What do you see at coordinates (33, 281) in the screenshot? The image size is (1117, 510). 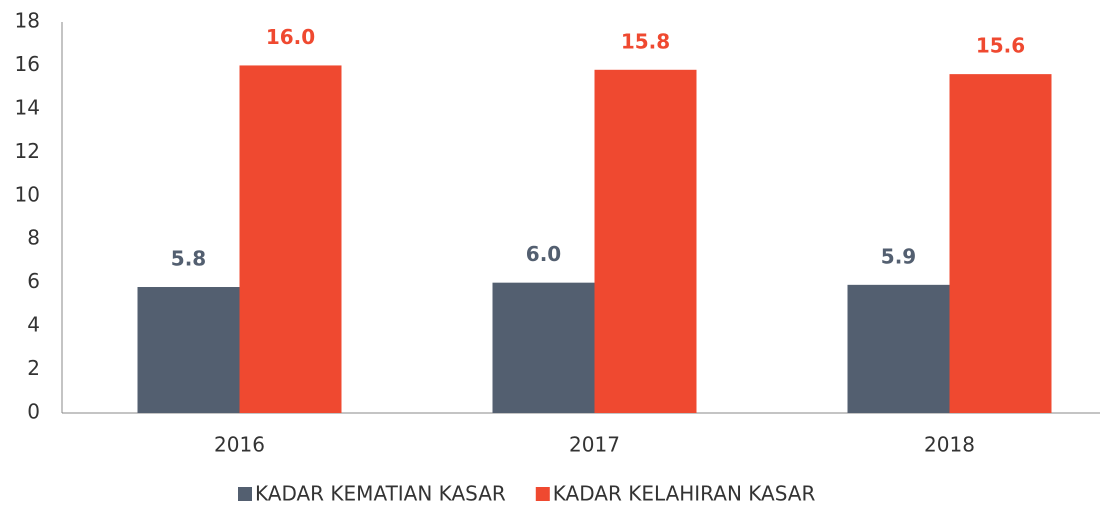 I see `y-tick-label: 6` at bounding box center [33, 281].